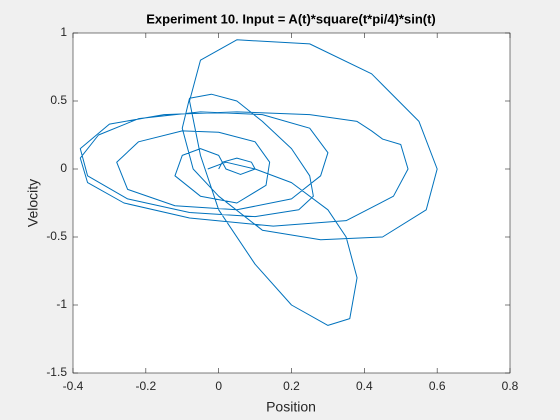 The width and height of the screenshot is (560, 420). Describe the element at coordinates (33, 203) in the screenshot. I see `y-axis-label: Velocity` at that location.